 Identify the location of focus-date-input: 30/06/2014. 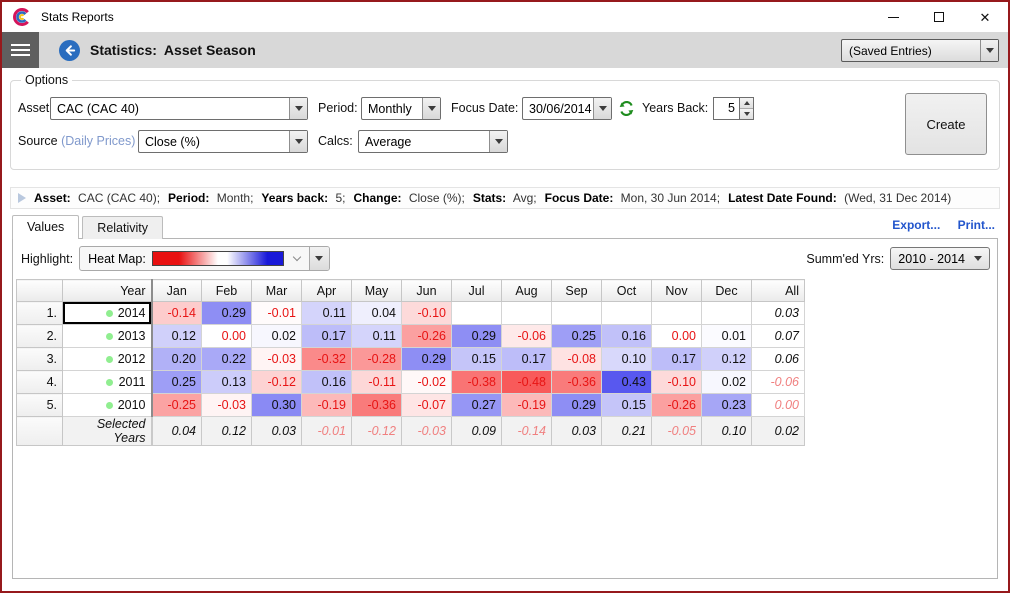
(567, 108).